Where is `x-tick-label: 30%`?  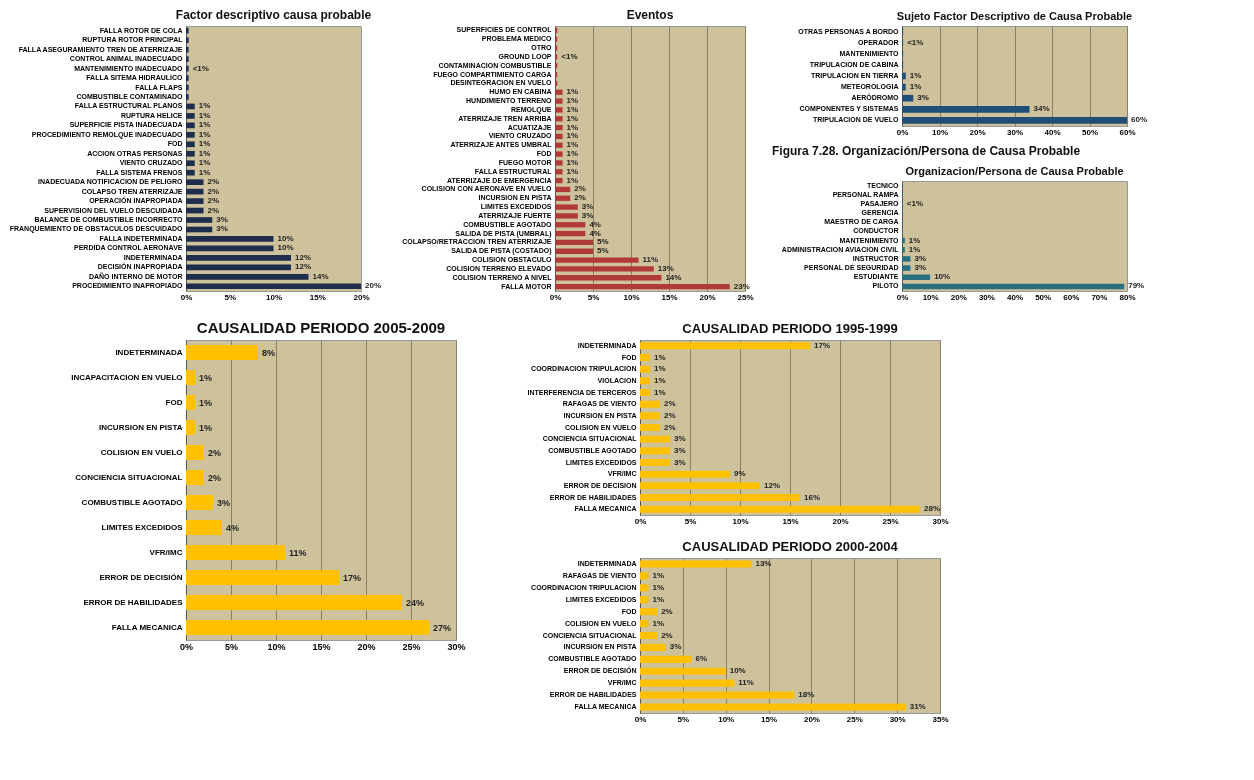 x-tick-label: 30% is located at coordinates (897, 719).